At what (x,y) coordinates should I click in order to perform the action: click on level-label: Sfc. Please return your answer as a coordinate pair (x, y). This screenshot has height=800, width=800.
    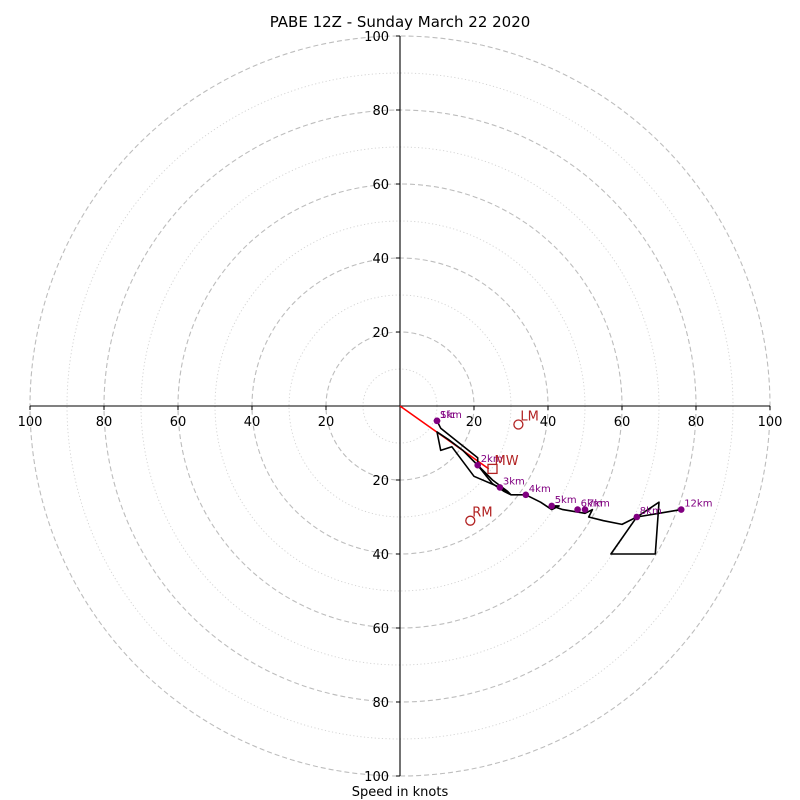
    Looking at the image, I should click on (447, 415).